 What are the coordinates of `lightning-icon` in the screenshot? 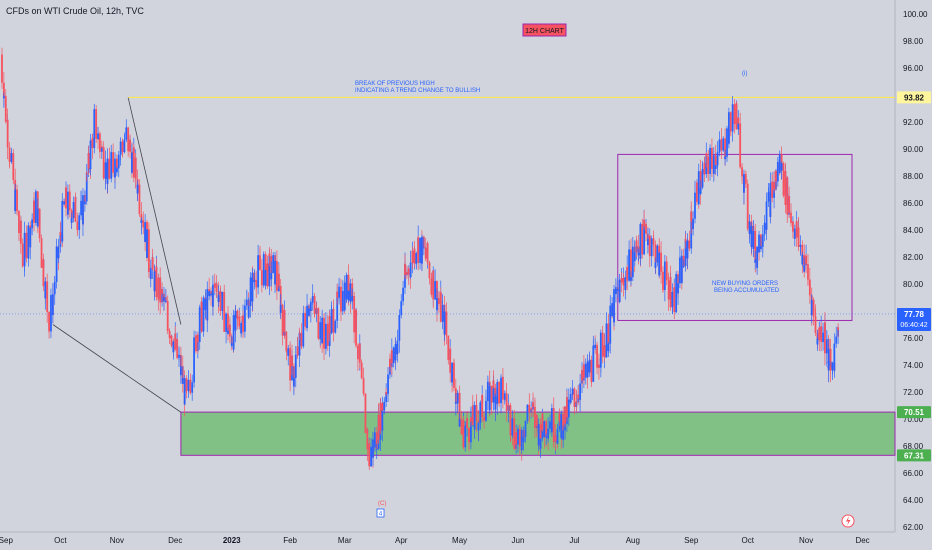 It's located at (848, 521).